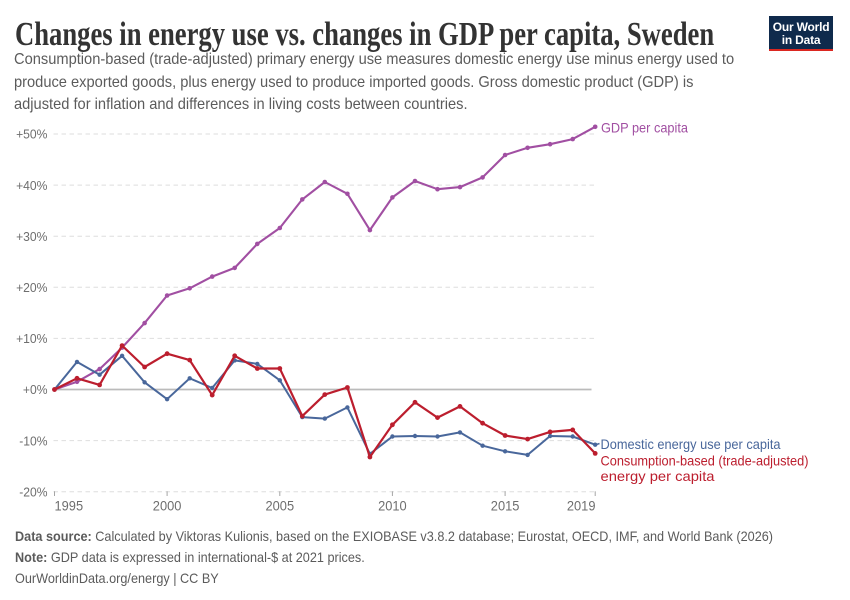 The height and width of the screenshot is (600, 850). What do you see at coordinates (32, 134) in the screenshot?
I see `svg-text: +50%` at bounding box center [32, 134].